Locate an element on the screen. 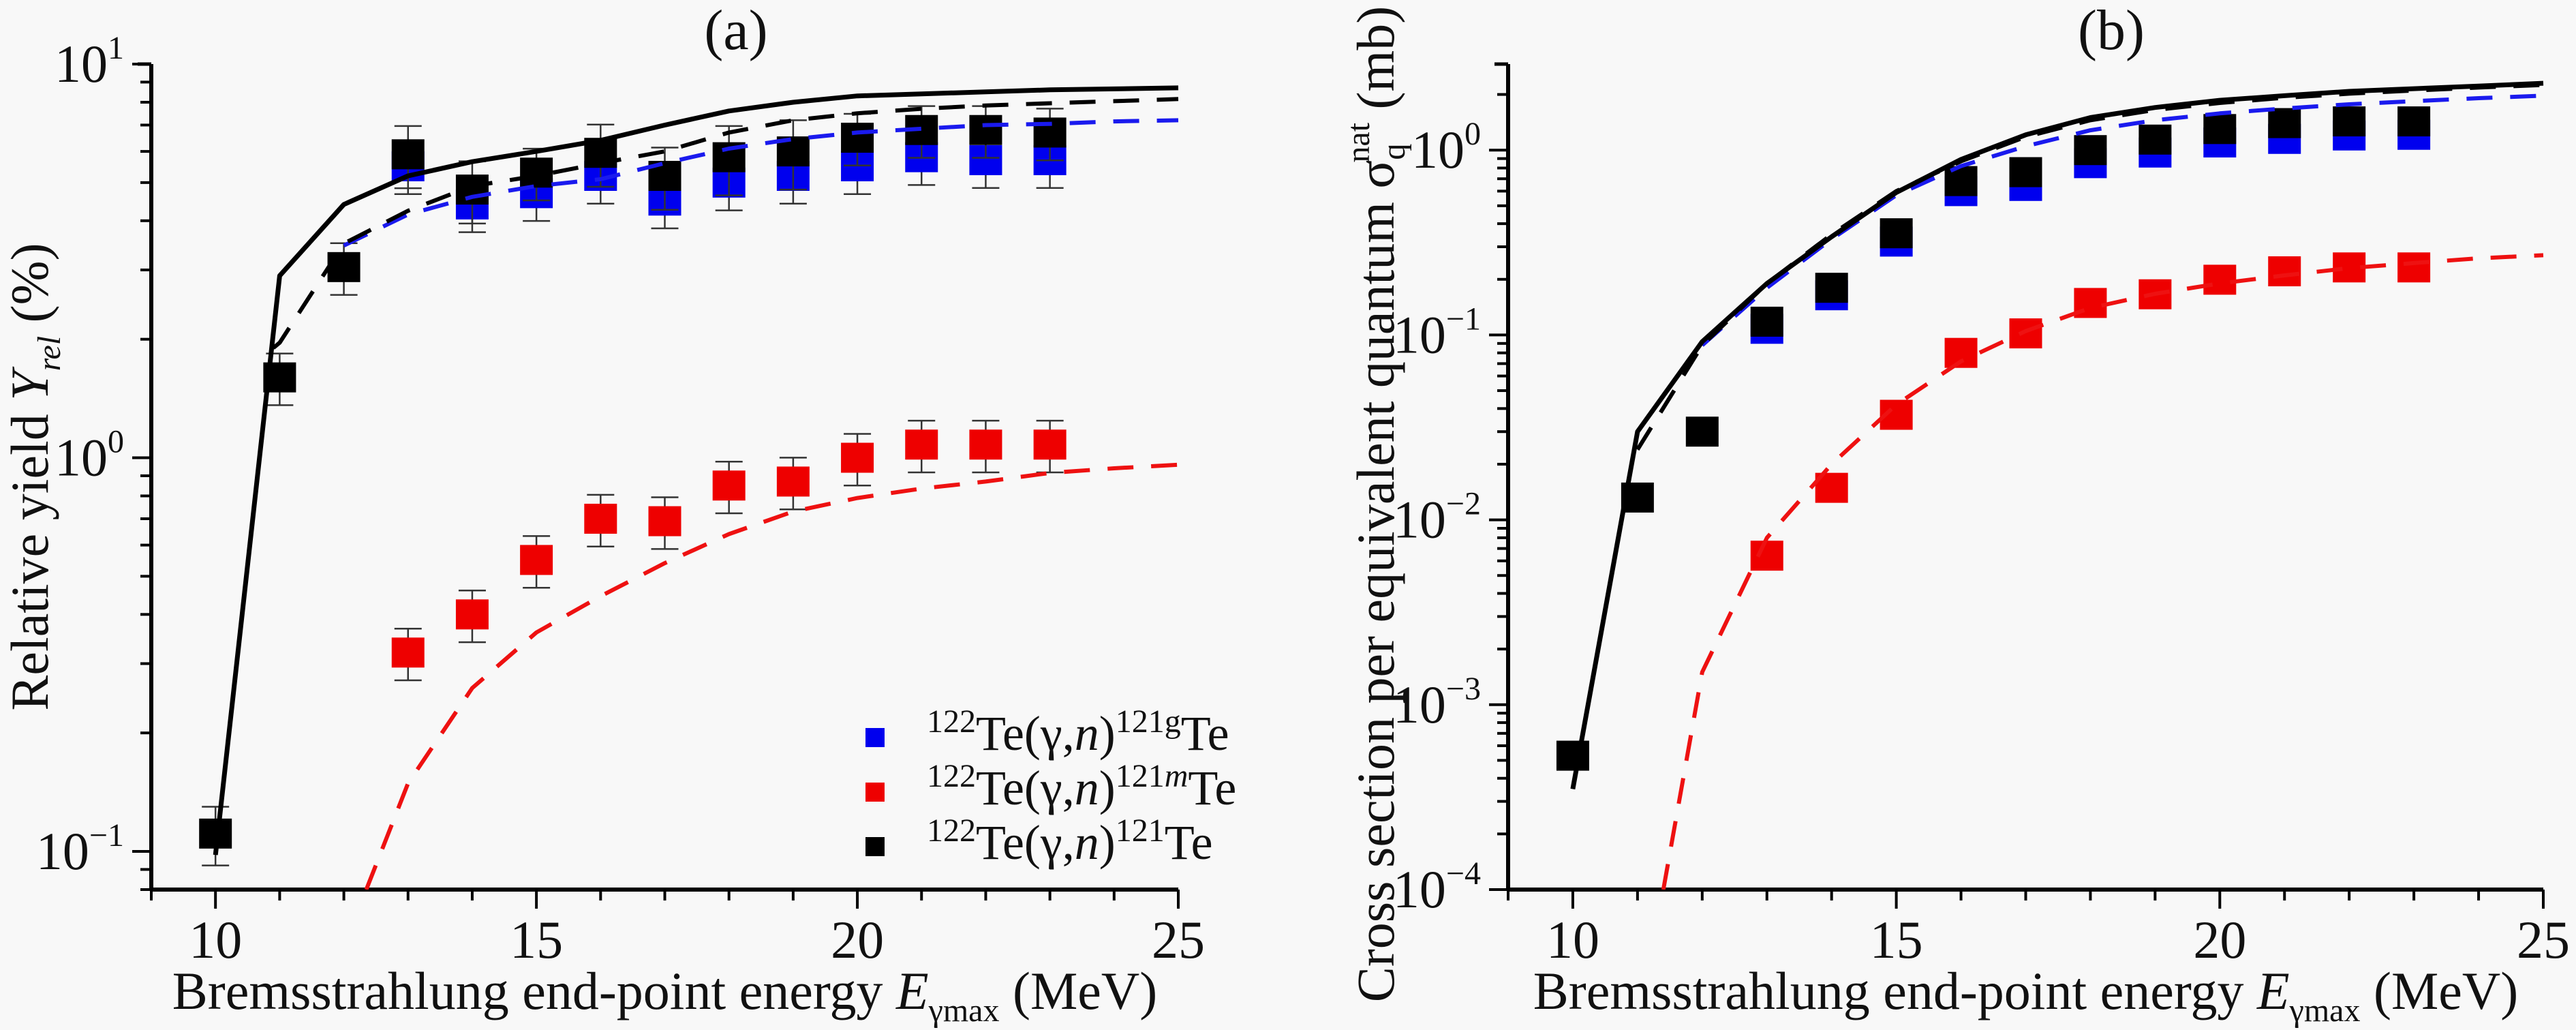 This screenshot has width=2576, height=1030. y-axis-title-unit: (%) is located at coordinates (30, 289).